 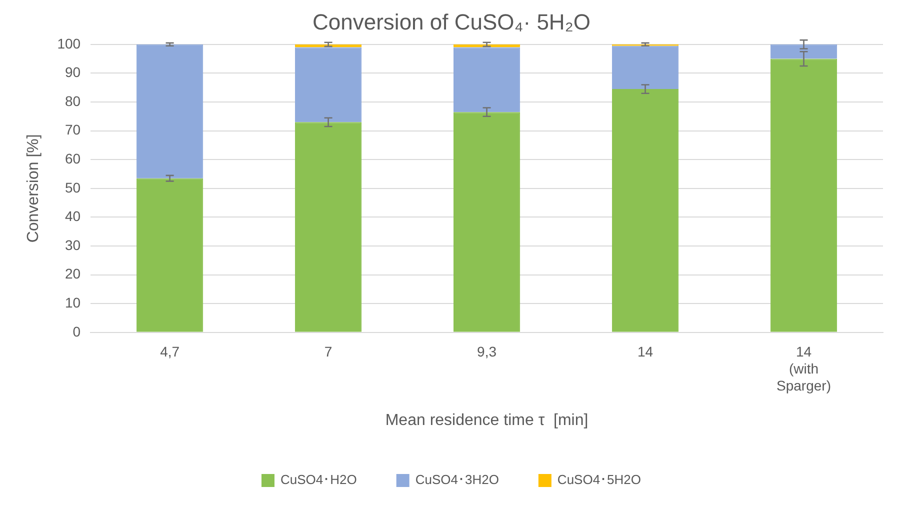 What do you see at coordinates (318, 480) in the screenshot?
I see `legend-label: CuSO4･H2O` at bounding box center [318, 480].